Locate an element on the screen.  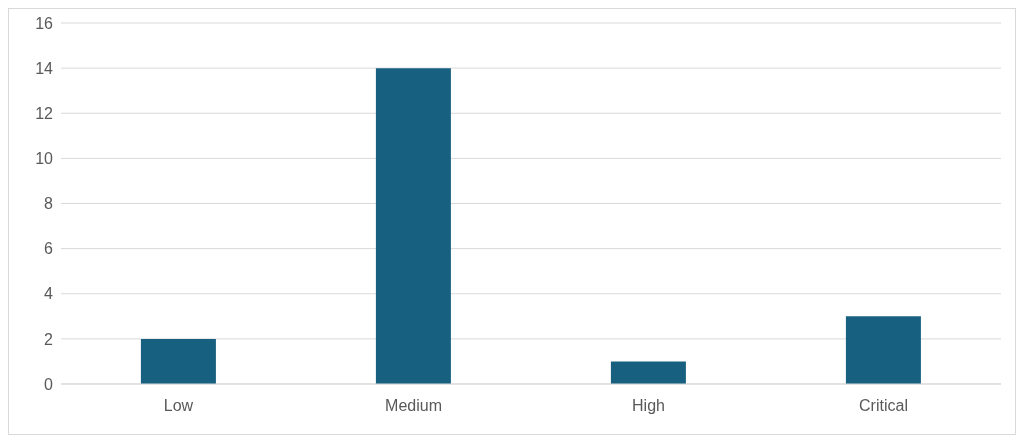
x-tick-label: Critical is located at coordinates (883, 406).